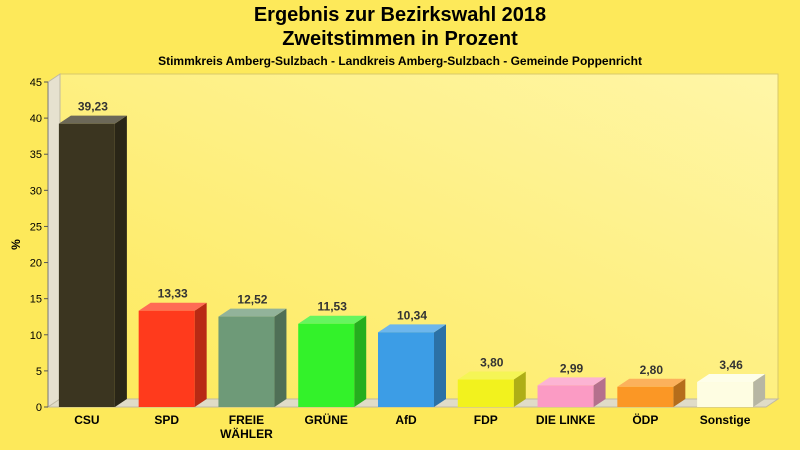 The height and width of the screenshot is (450, 800). Describe the element at coordinates (36, 227) in the screenshot. I see `y-tick-label: 25` at that location.